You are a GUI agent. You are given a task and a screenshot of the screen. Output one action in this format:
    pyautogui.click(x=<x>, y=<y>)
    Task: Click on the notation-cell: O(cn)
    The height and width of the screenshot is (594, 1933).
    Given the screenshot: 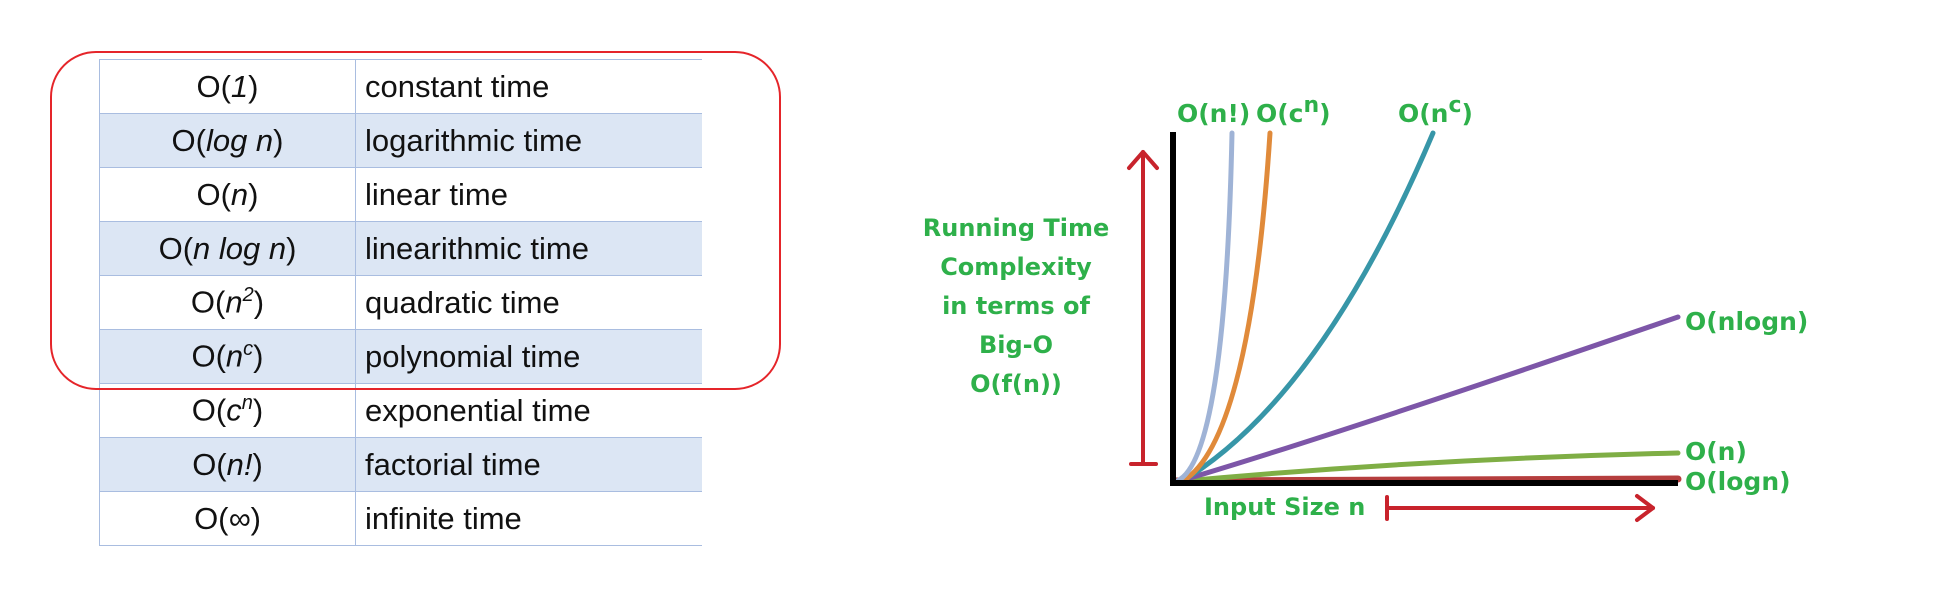 What is the action you would take?
    pyautogui.click(x=227, y=410)
    